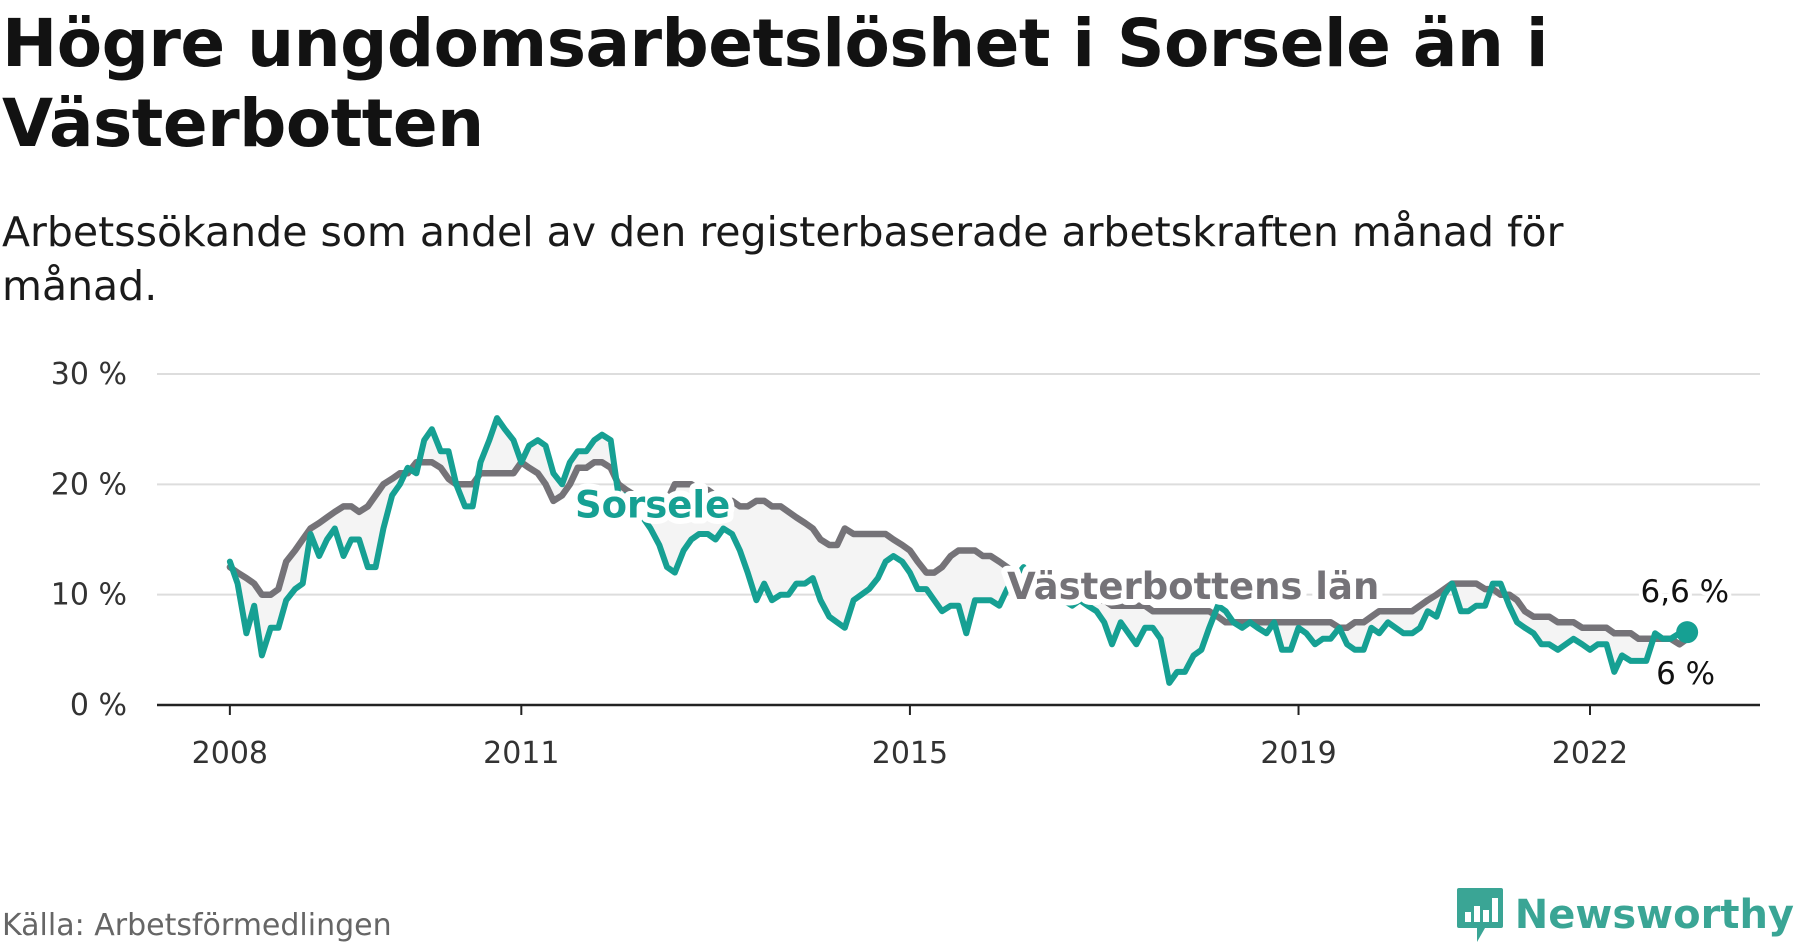 The image size is (1800, 948). Describe the element at coordinates (197, 925) in the screenshot. I see `source-note: Källa: Arbetsförmedlingen` at that location.